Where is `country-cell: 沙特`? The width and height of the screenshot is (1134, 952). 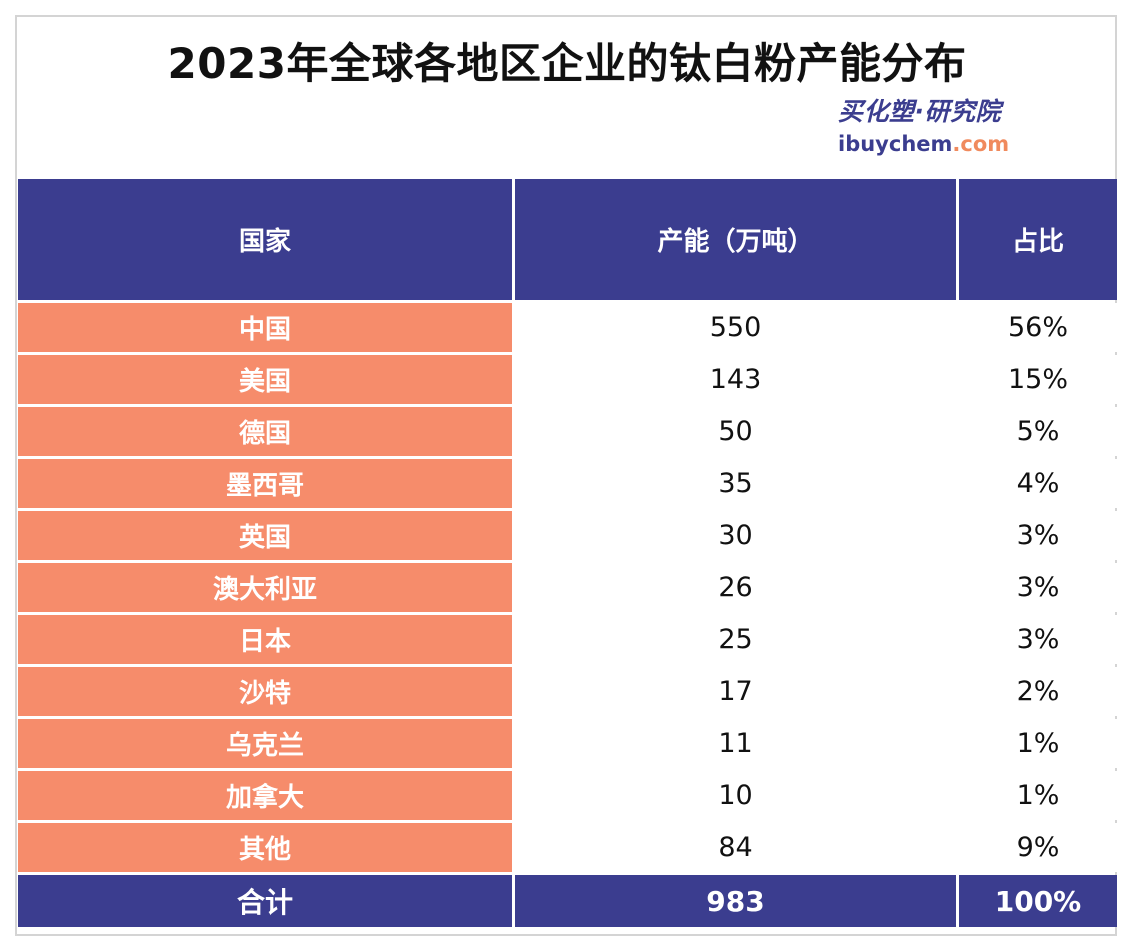
country-cell: 沙特 is located at coordinates (265, 691).